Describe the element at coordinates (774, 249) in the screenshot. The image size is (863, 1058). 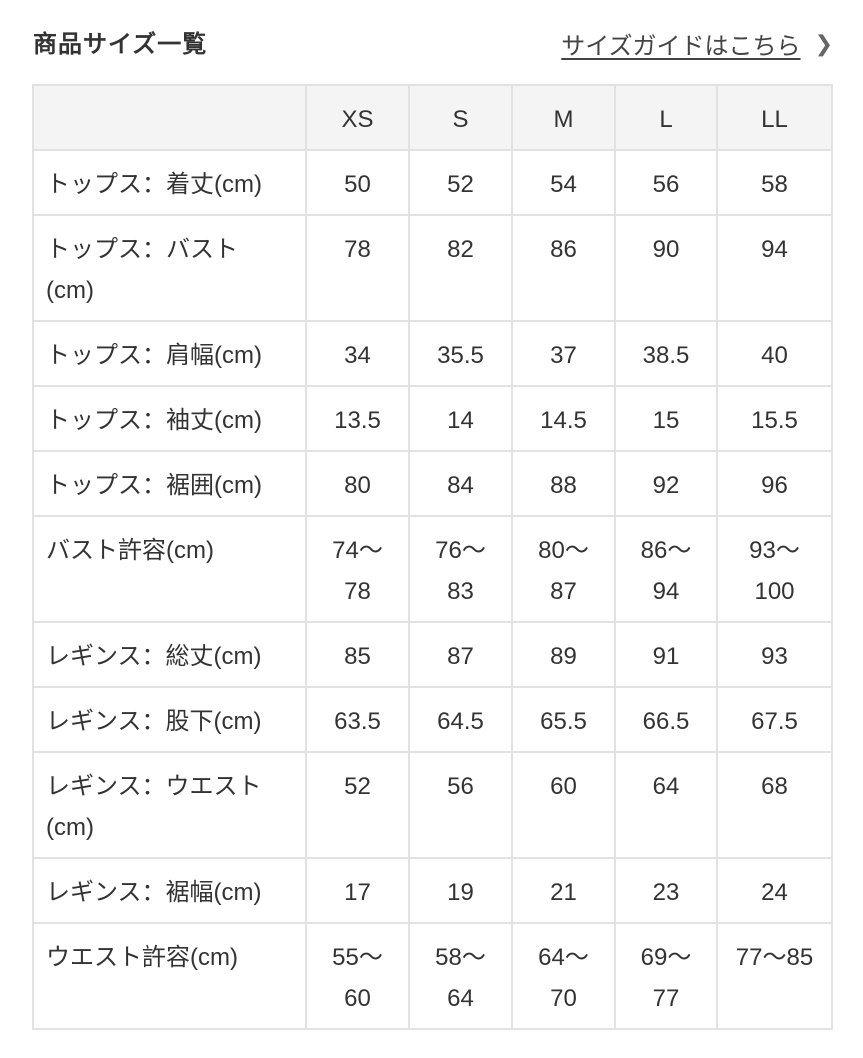
I see `cell-value: 94` at that location.